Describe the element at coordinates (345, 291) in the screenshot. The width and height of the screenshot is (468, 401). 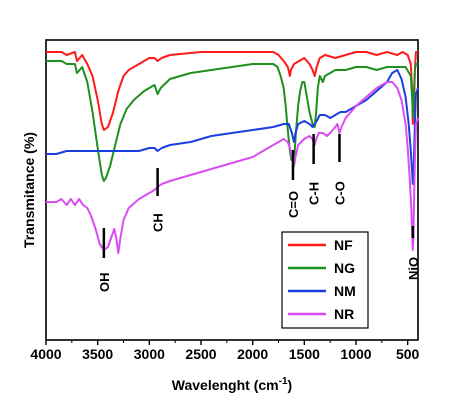
I see `legend-label-nm: NM` at that location.